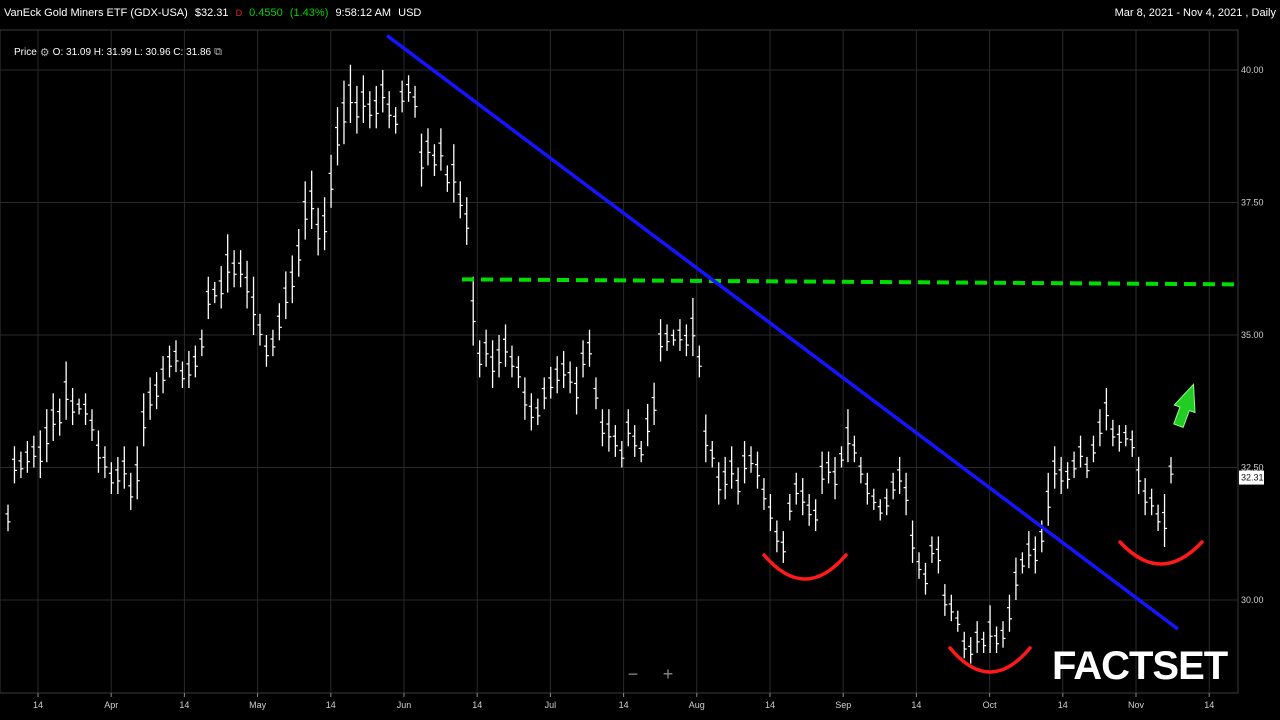 The image size is (1280, 720). I want to click on y-tick-label: 30.00, so click(1252, 600).